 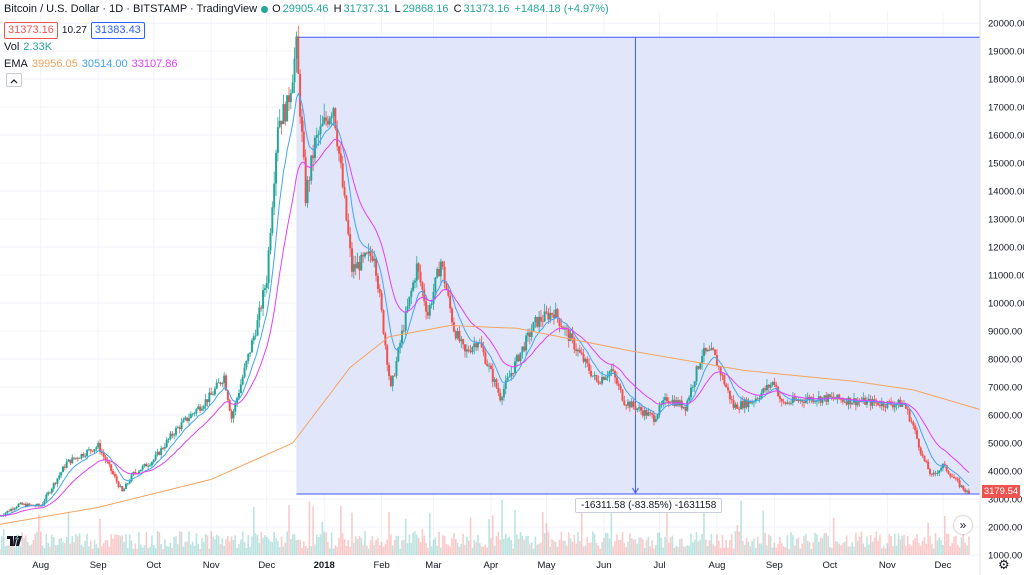 What do you see at coordinates (74, 30) in the screenshot?
I see `spread-value: 10.27` at bounding box center [74, 30].